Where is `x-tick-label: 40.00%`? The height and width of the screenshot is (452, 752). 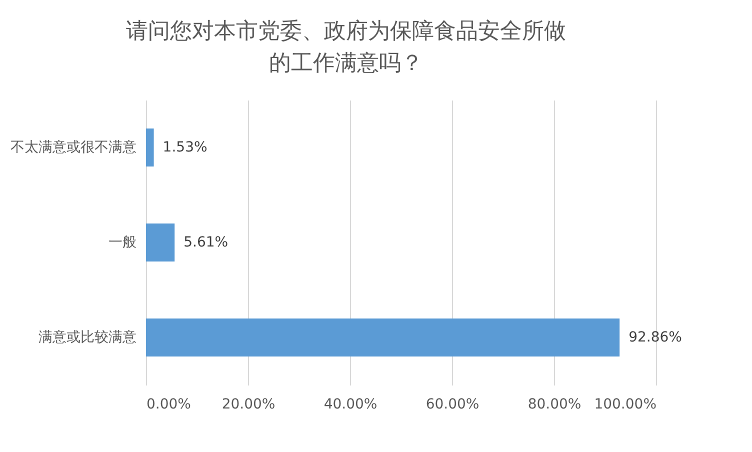
x-tick-label: 40.00% is located at coordinates (351, 404).